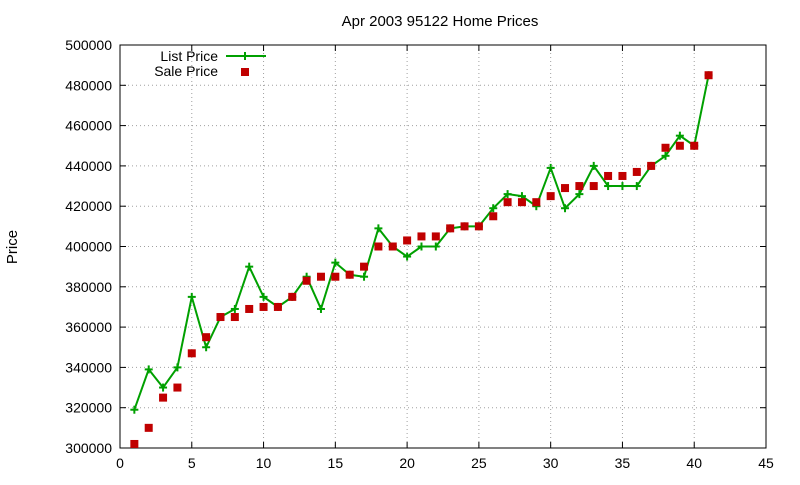 Image resolution: width=800 pixels, height=485 pixels. What do you see at coordinates (766, 463) in the screenshot?
I see `x-tick-label: 45` at bounding box center [766, 463].